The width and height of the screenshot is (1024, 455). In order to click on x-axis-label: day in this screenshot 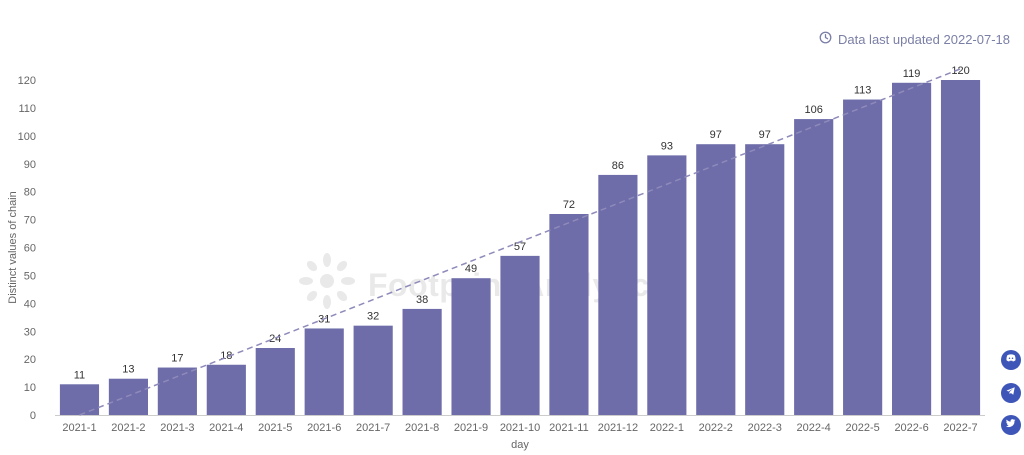, I will do `click(520, 445)`.